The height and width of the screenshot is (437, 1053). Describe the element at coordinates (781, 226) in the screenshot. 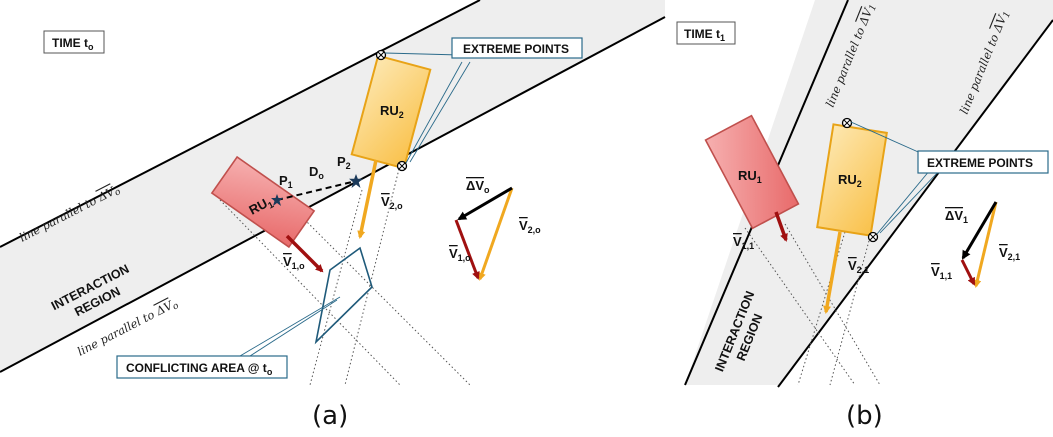

I see `v11-arrow` at that location.